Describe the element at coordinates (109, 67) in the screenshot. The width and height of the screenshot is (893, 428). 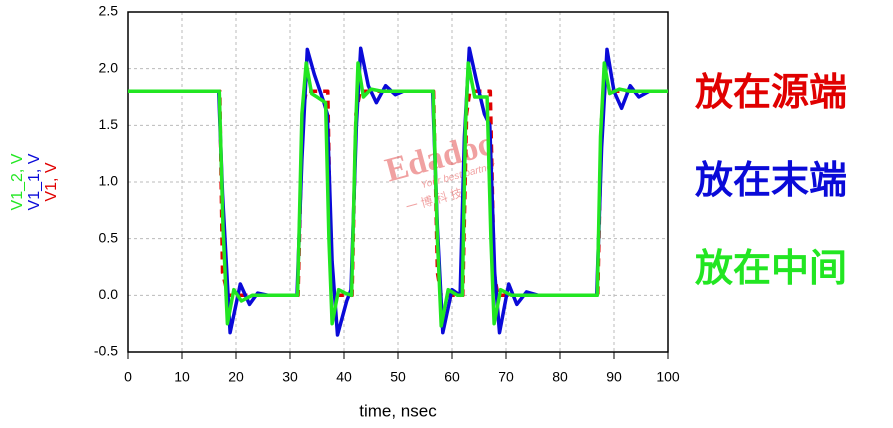
I see `y-tick-label: 2.0` at that location.